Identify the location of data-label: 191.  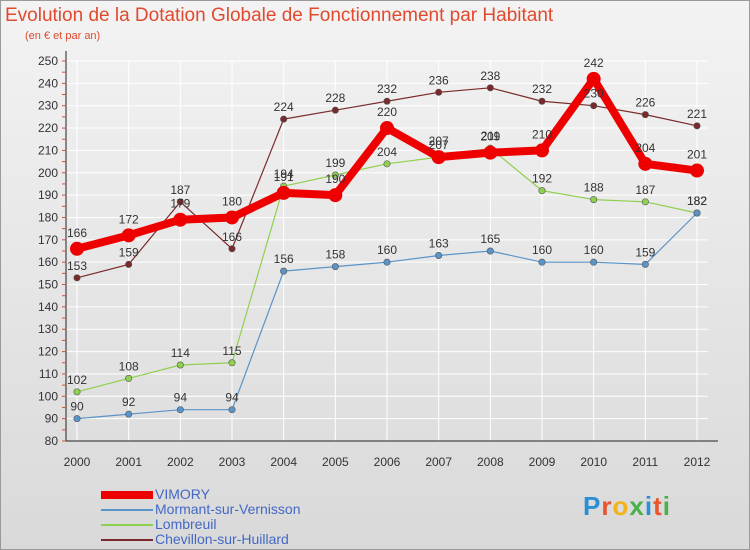
(284, 177).